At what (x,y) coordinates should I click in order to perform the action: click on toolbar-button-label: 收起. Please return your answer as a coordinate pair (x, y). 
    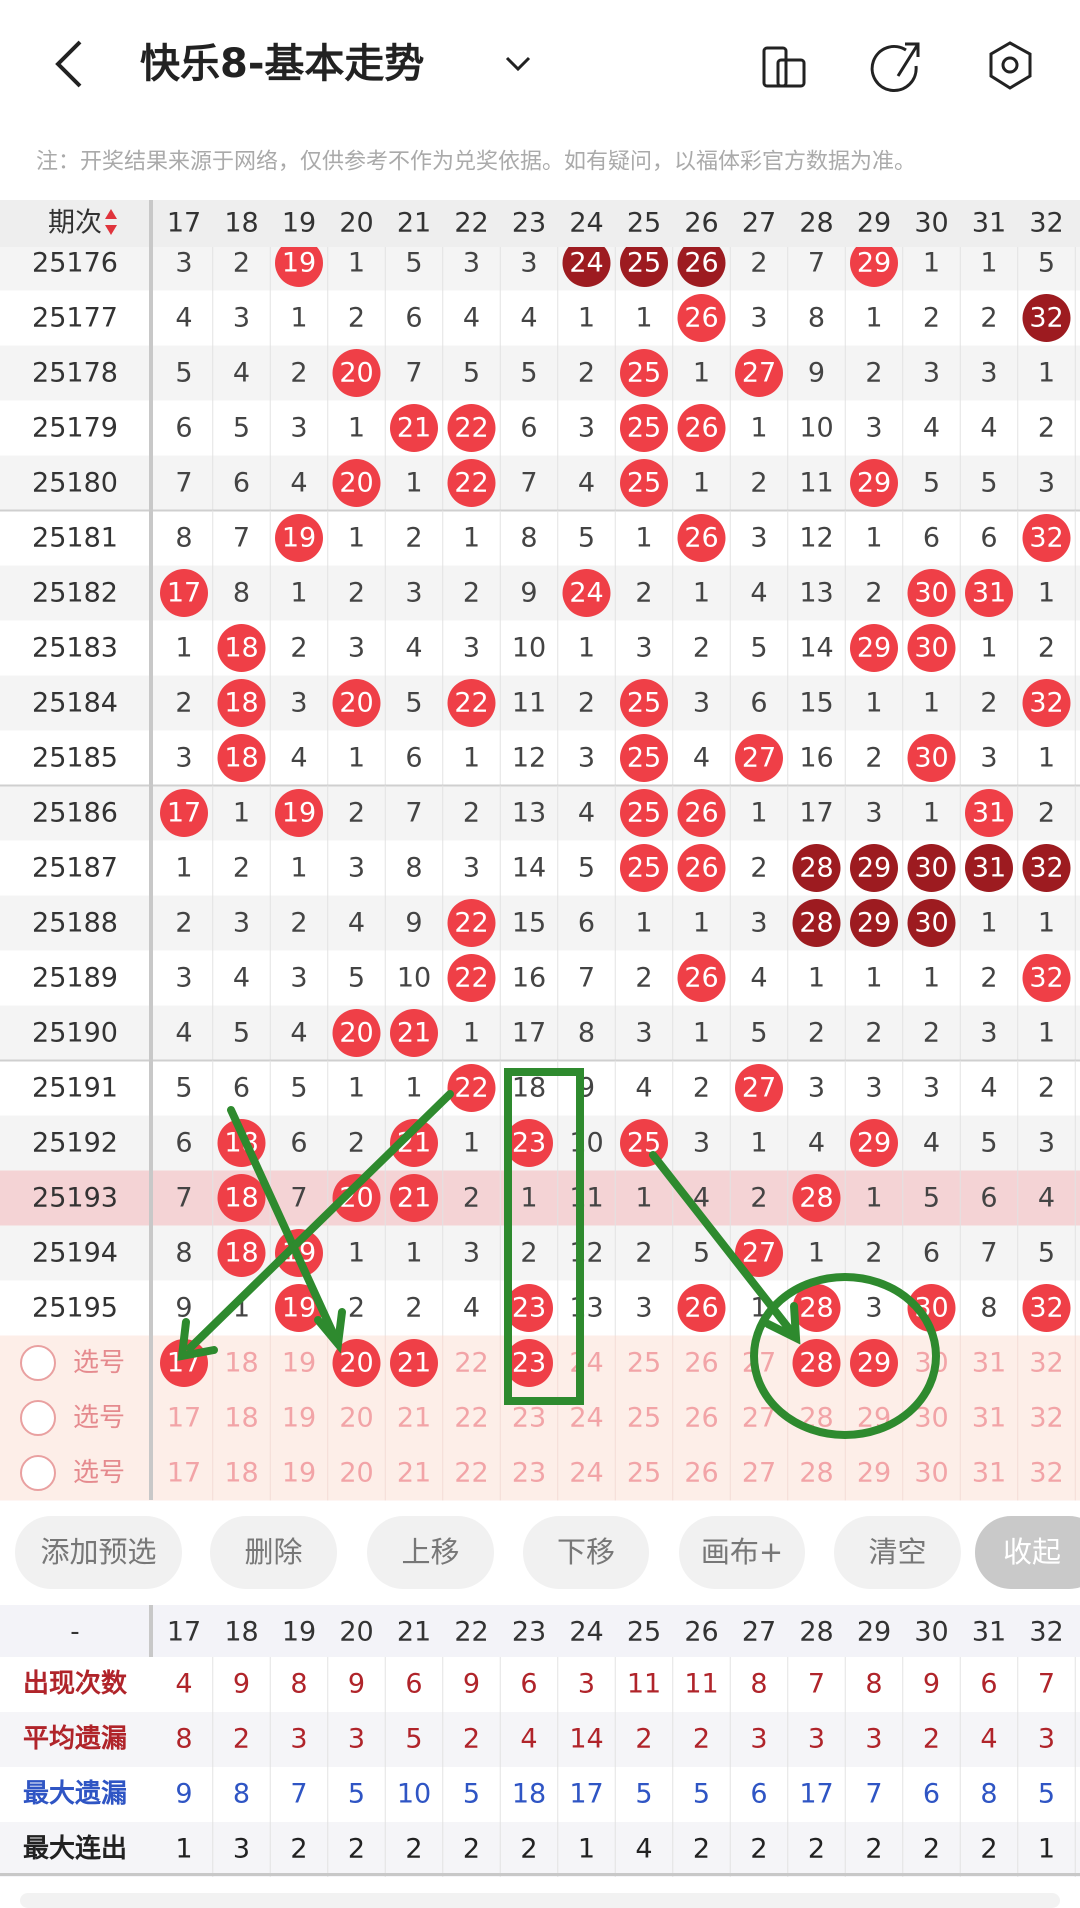
    Looking at the image, I should click on (1032, 1552).